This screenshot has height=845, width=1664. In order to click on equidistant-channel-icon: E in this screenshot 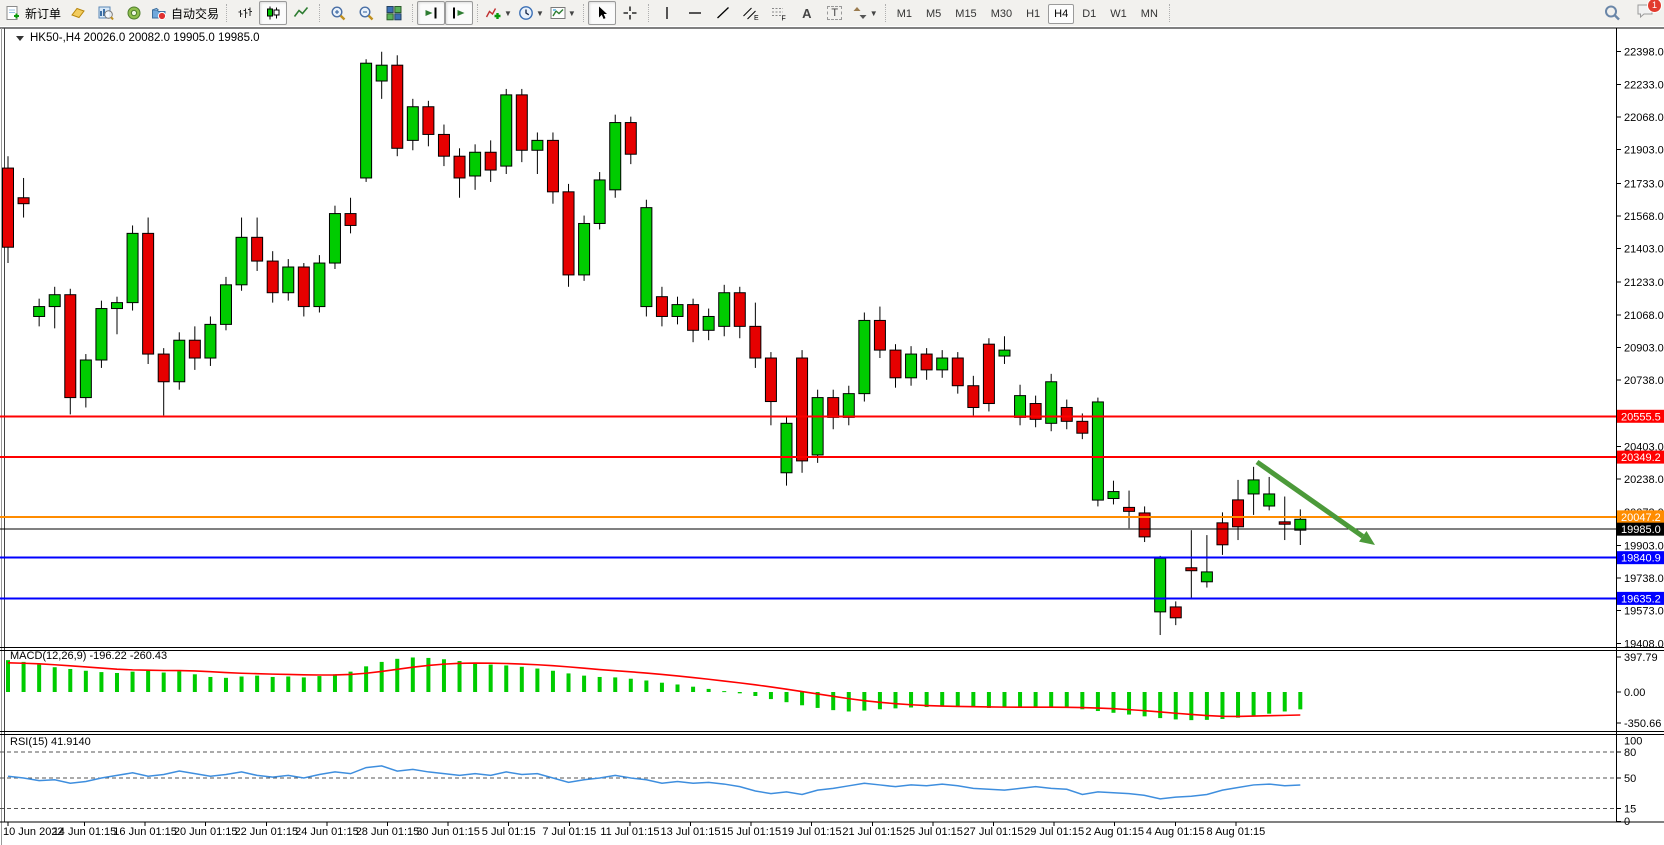, I will do `click(751, 14)`.